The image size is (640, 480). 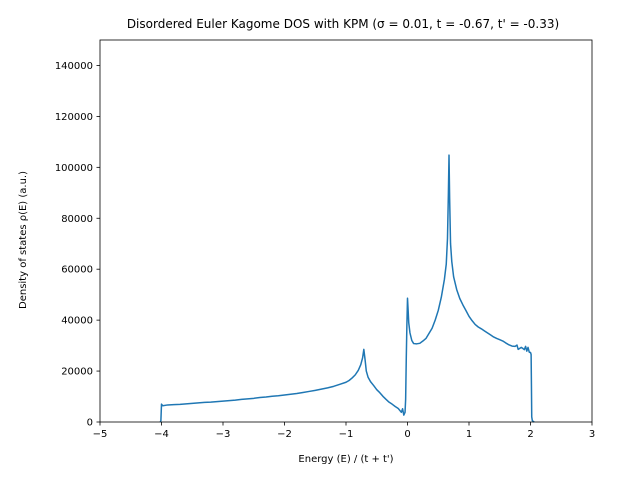 What do you see at coordinates (223, 434) in the screenshot?
I see `x-tick-label: −3` at bounding box center [223, 434].